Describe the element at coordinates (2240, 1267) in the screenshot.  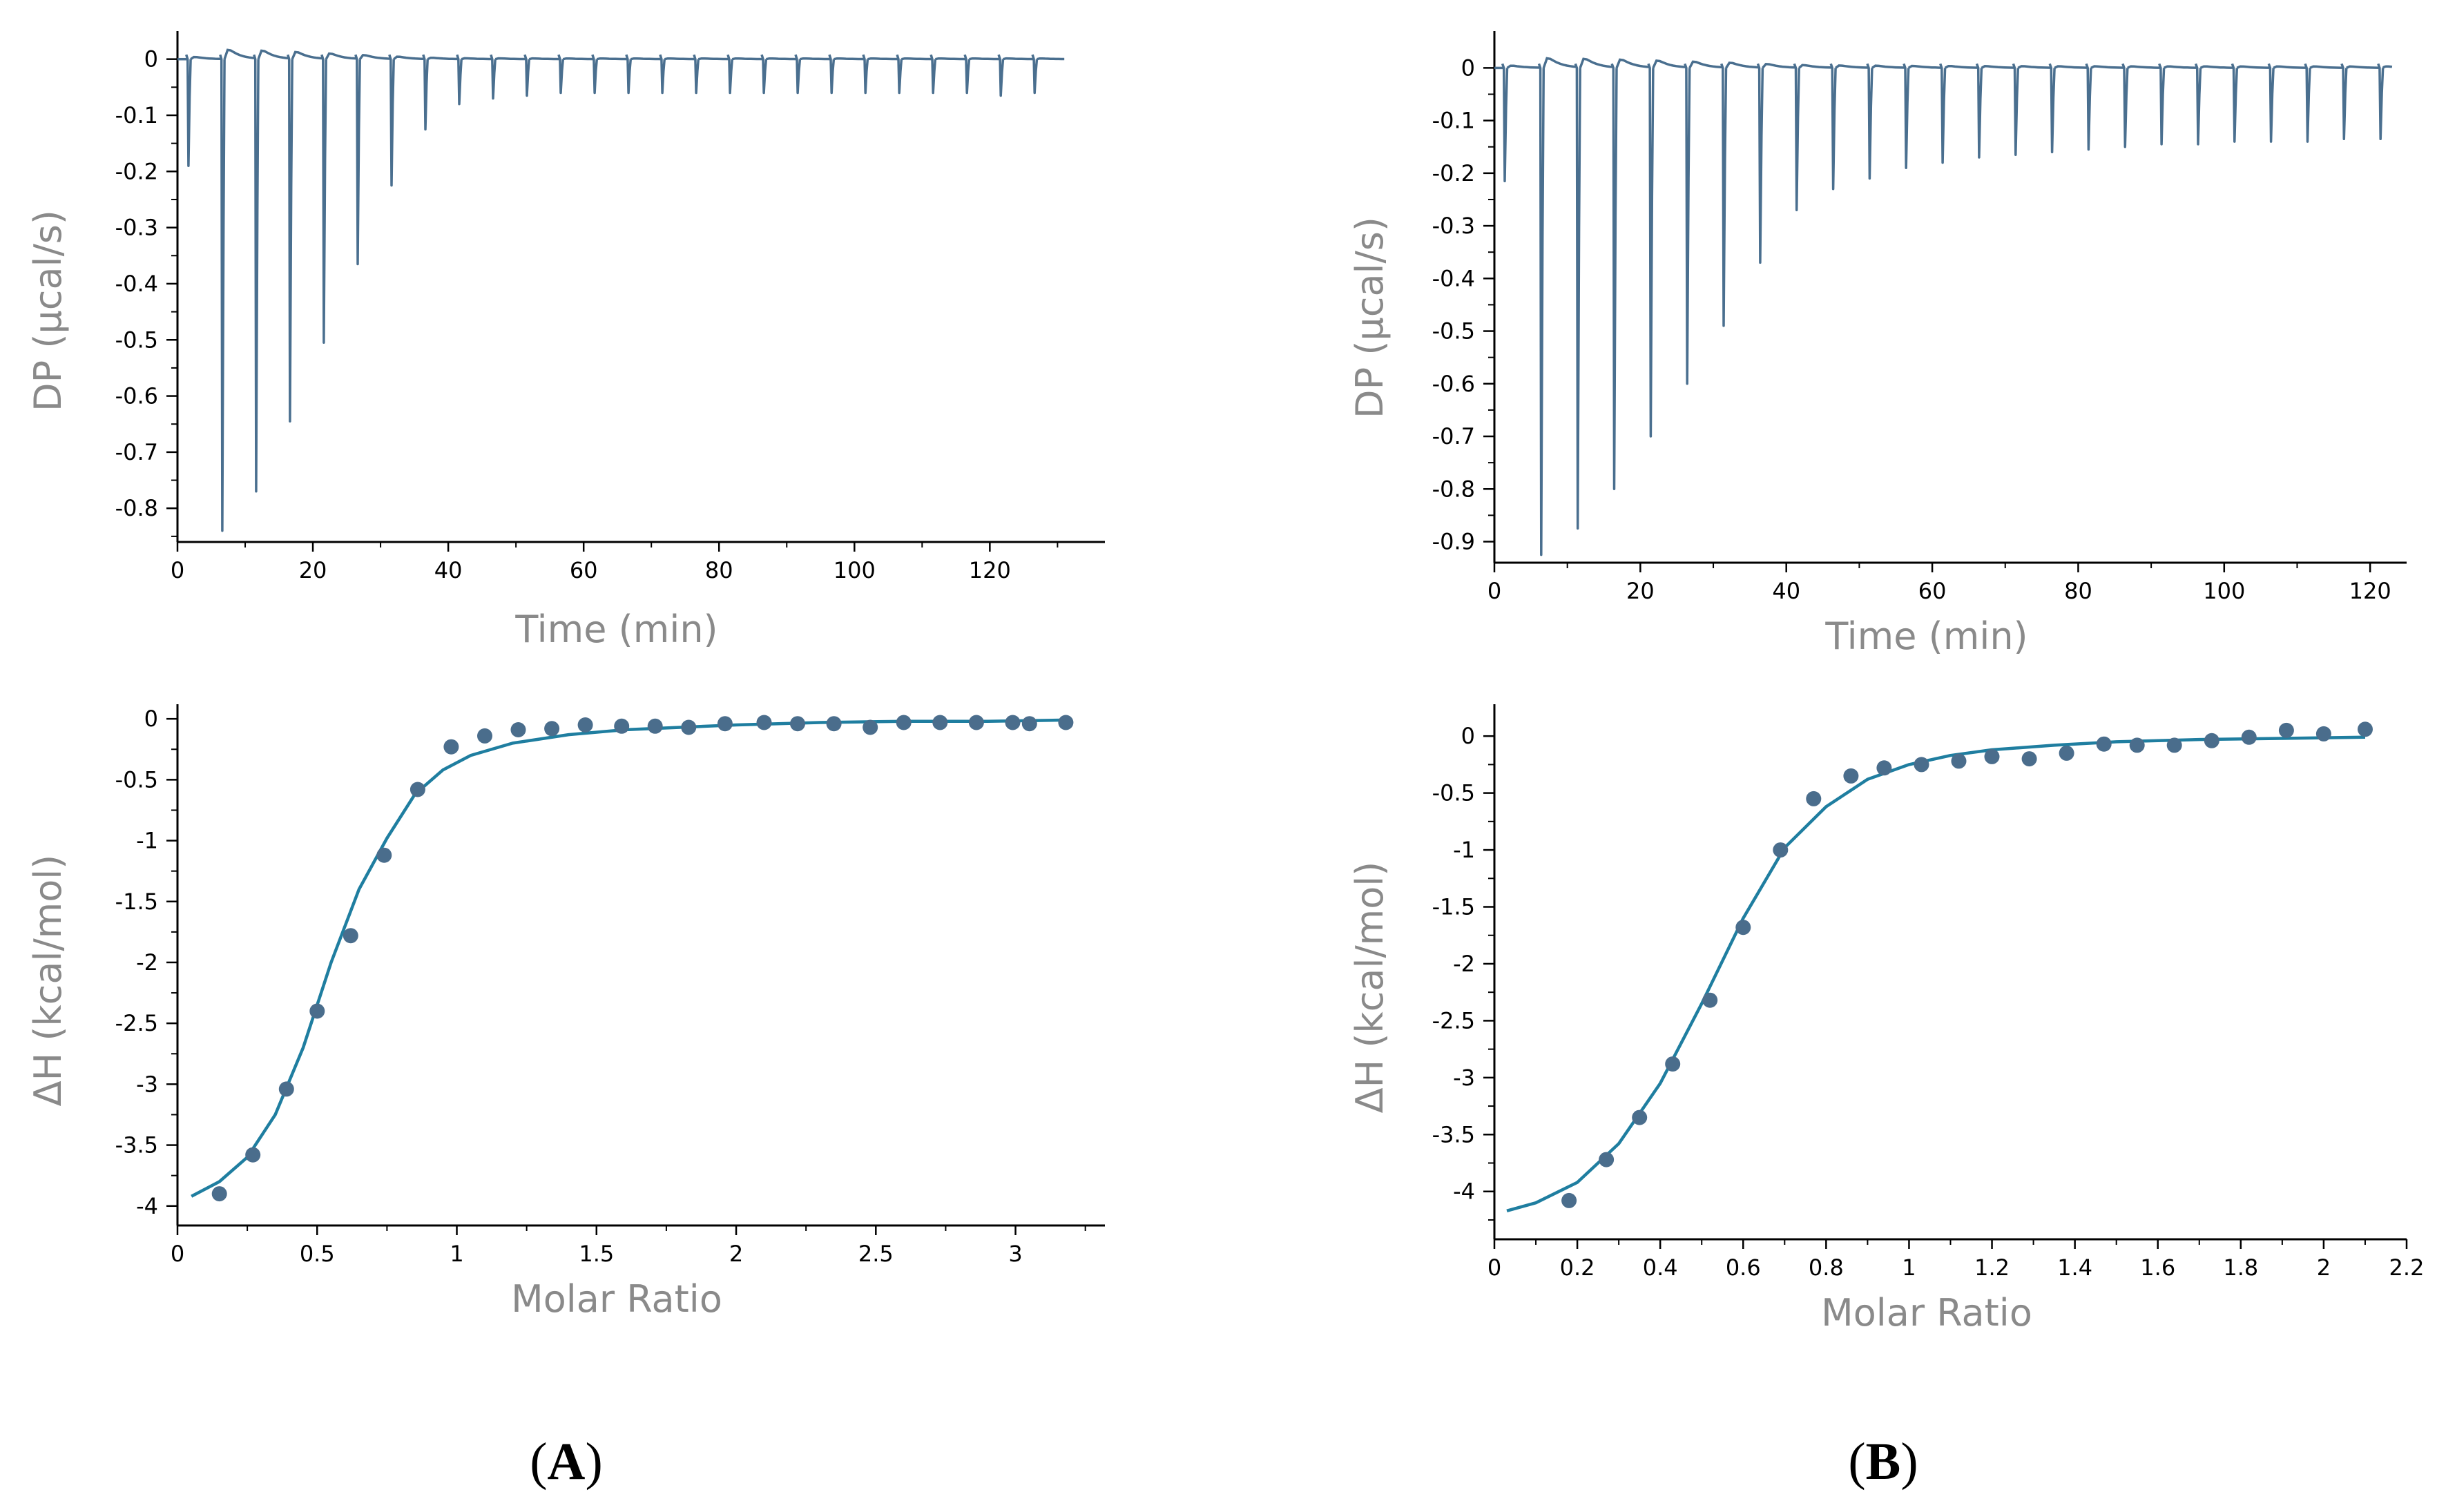
I see `x-tick-label: 1.8` at that location.